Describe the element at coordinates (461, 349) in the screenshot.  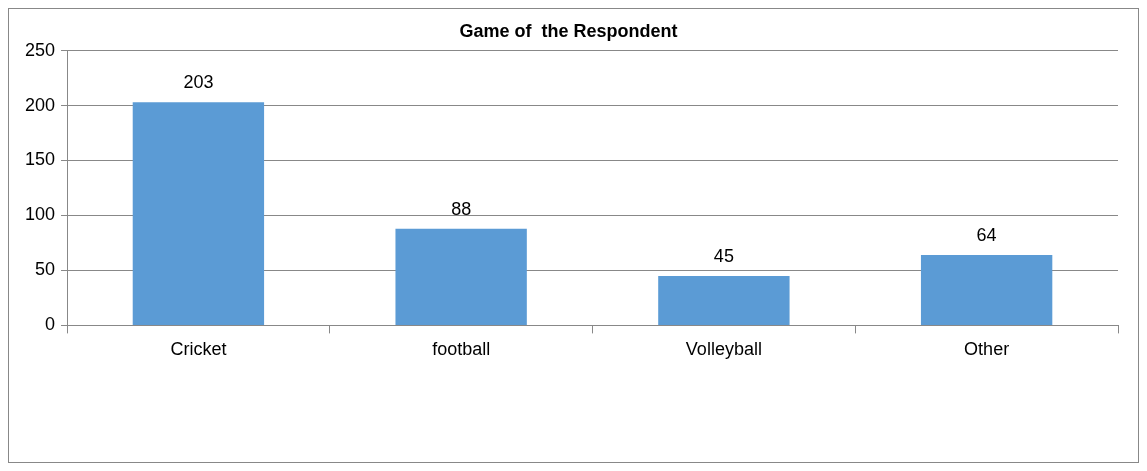
I see `x-tick-label: football` at that location.